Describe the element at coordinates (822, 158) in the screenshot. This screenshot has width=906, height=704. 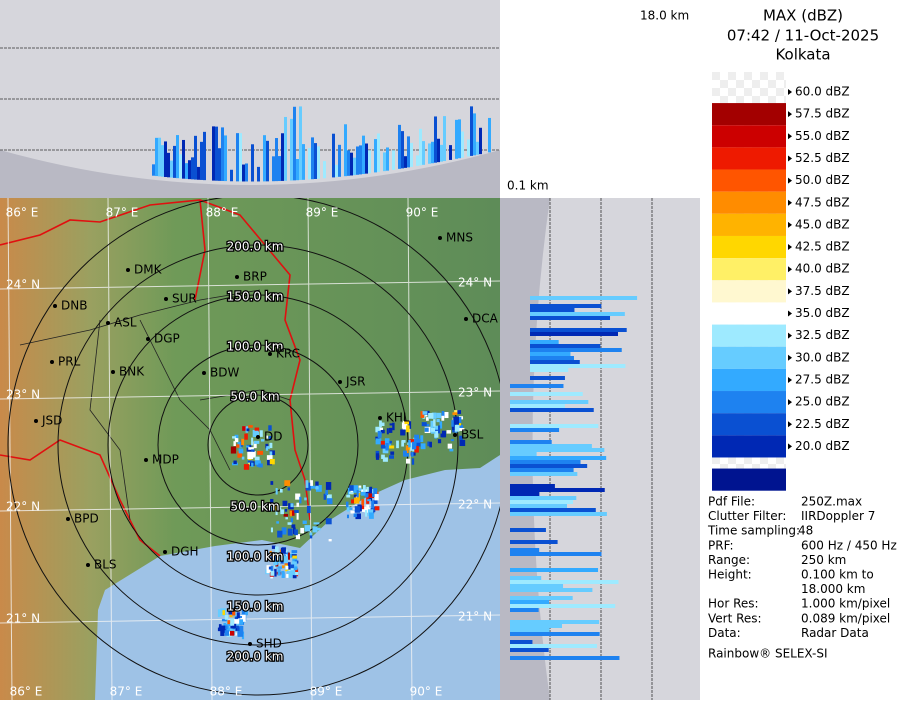
I see `legend-label: 52.5 dBZ` at that location.